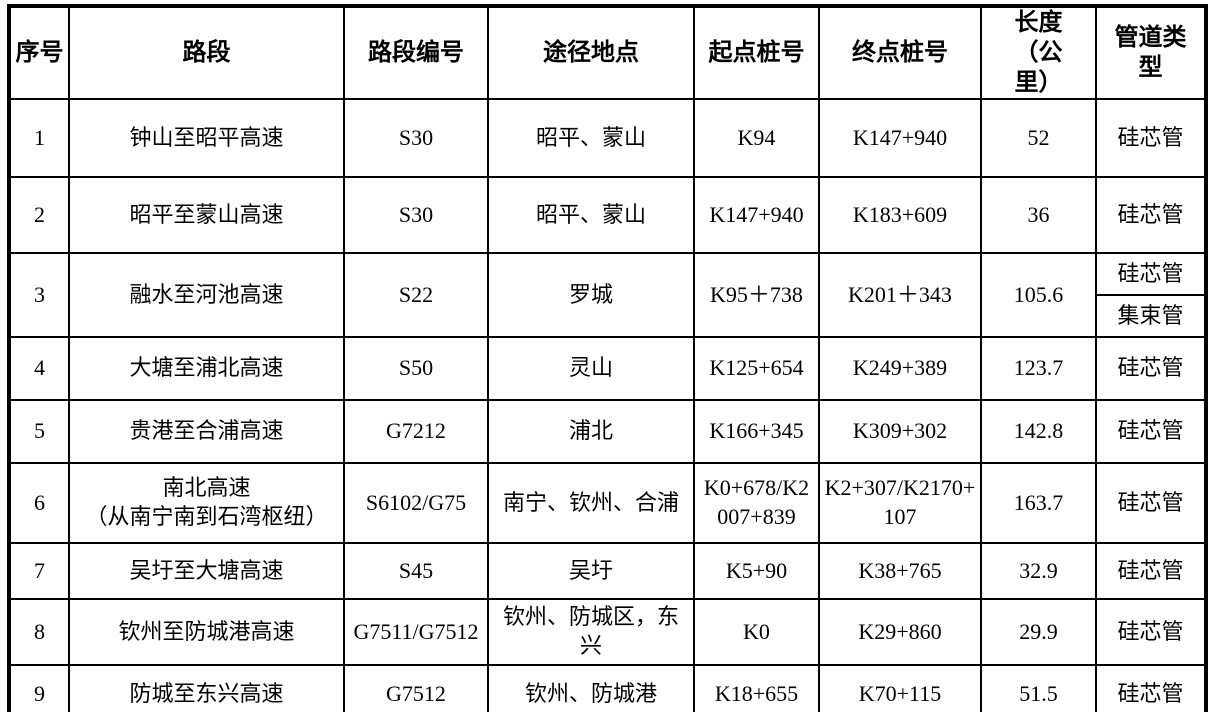 The height and width of the screenshot is (712, 1212). What do you see at coordinates (900, 503) in the screenshot?
I see `cell-end: K2+307/K2170+107` at bounding box center [900, 503].